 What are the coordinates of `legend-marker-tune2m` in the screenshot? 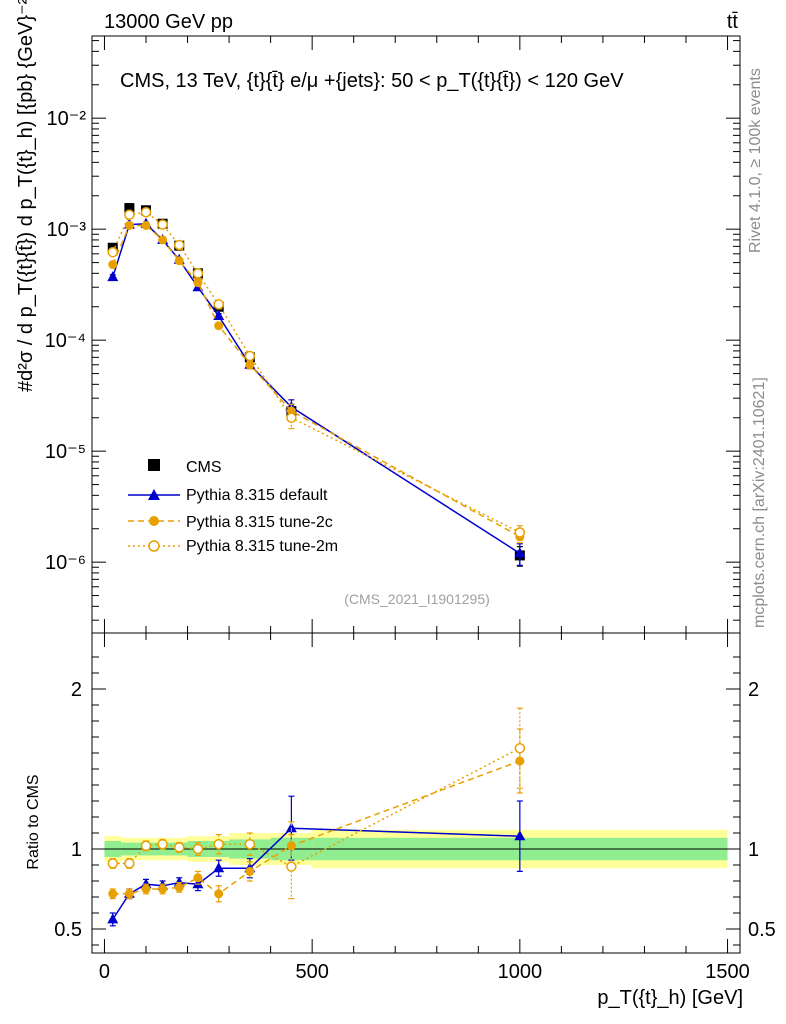 It's located at (154, 546).